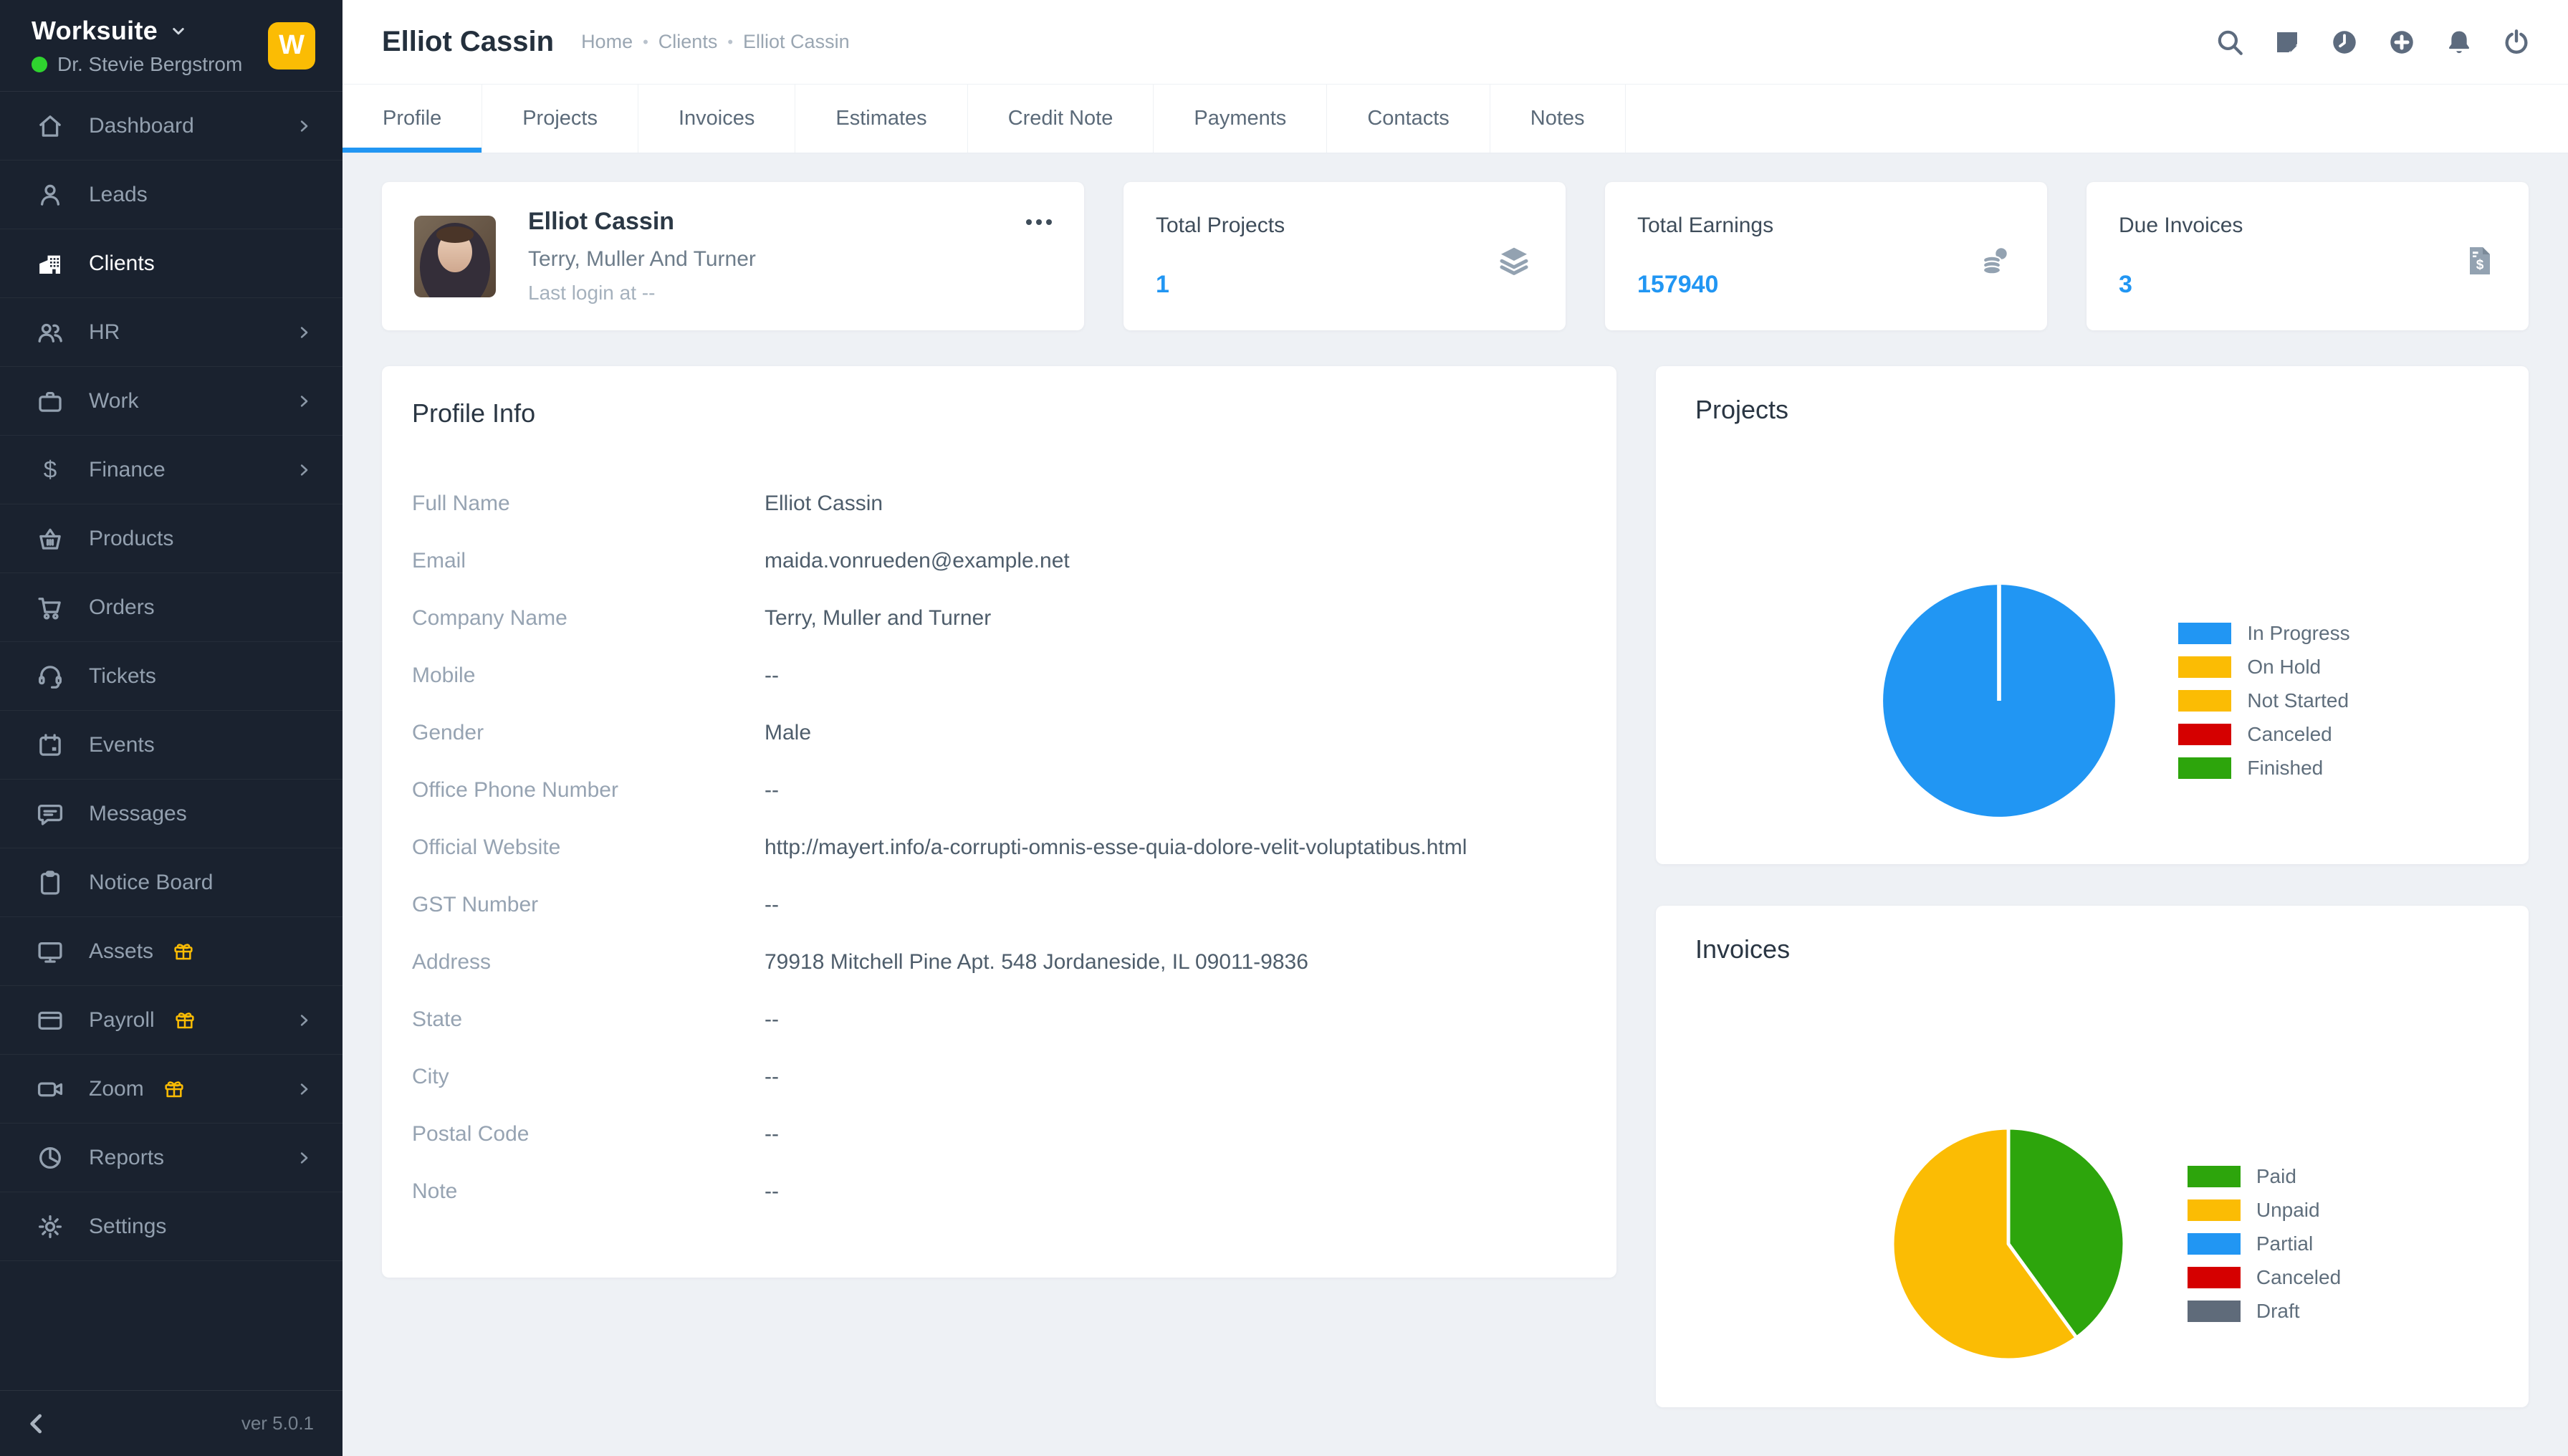 This screenshot has width=2568, height=1456. Describe the element at coordinates (1061, 119) in the screenshot. I see `tab-credit-note: Credit Note` at that location.